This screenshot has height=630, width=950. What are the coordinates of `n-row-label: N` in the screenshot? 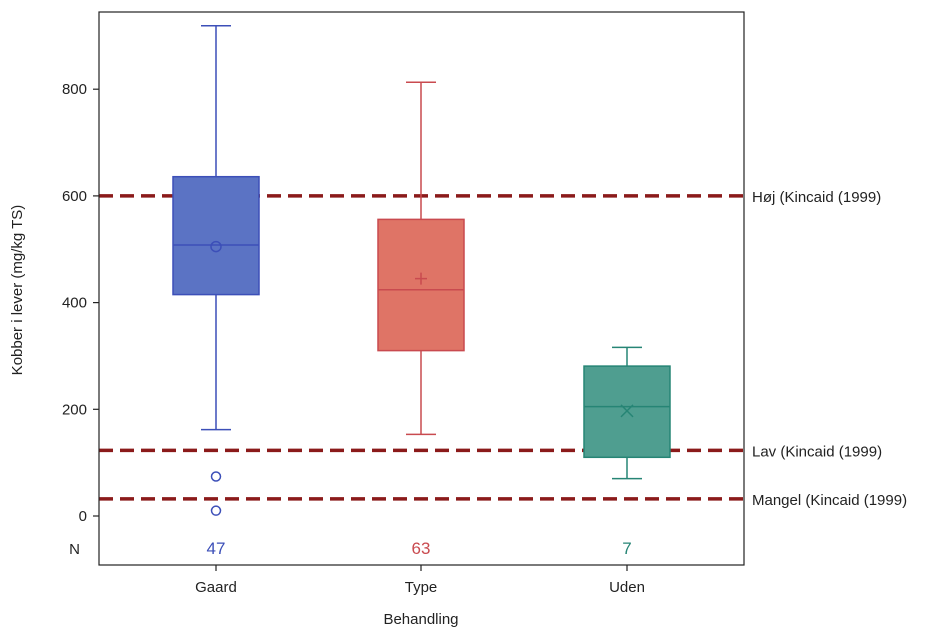 It's located at (74, 549).